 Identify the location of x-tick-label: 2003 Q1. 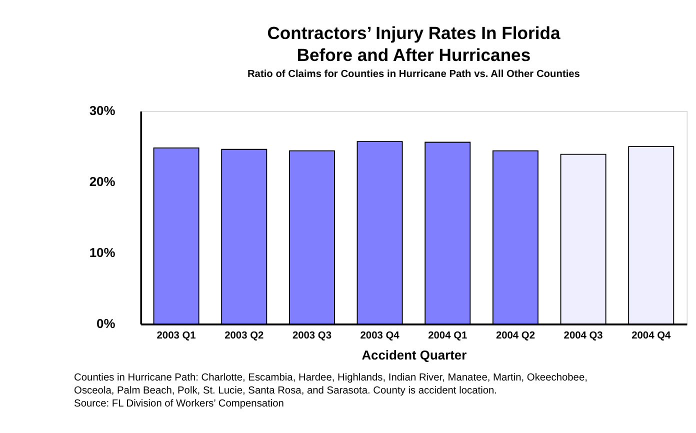
(176, 336).